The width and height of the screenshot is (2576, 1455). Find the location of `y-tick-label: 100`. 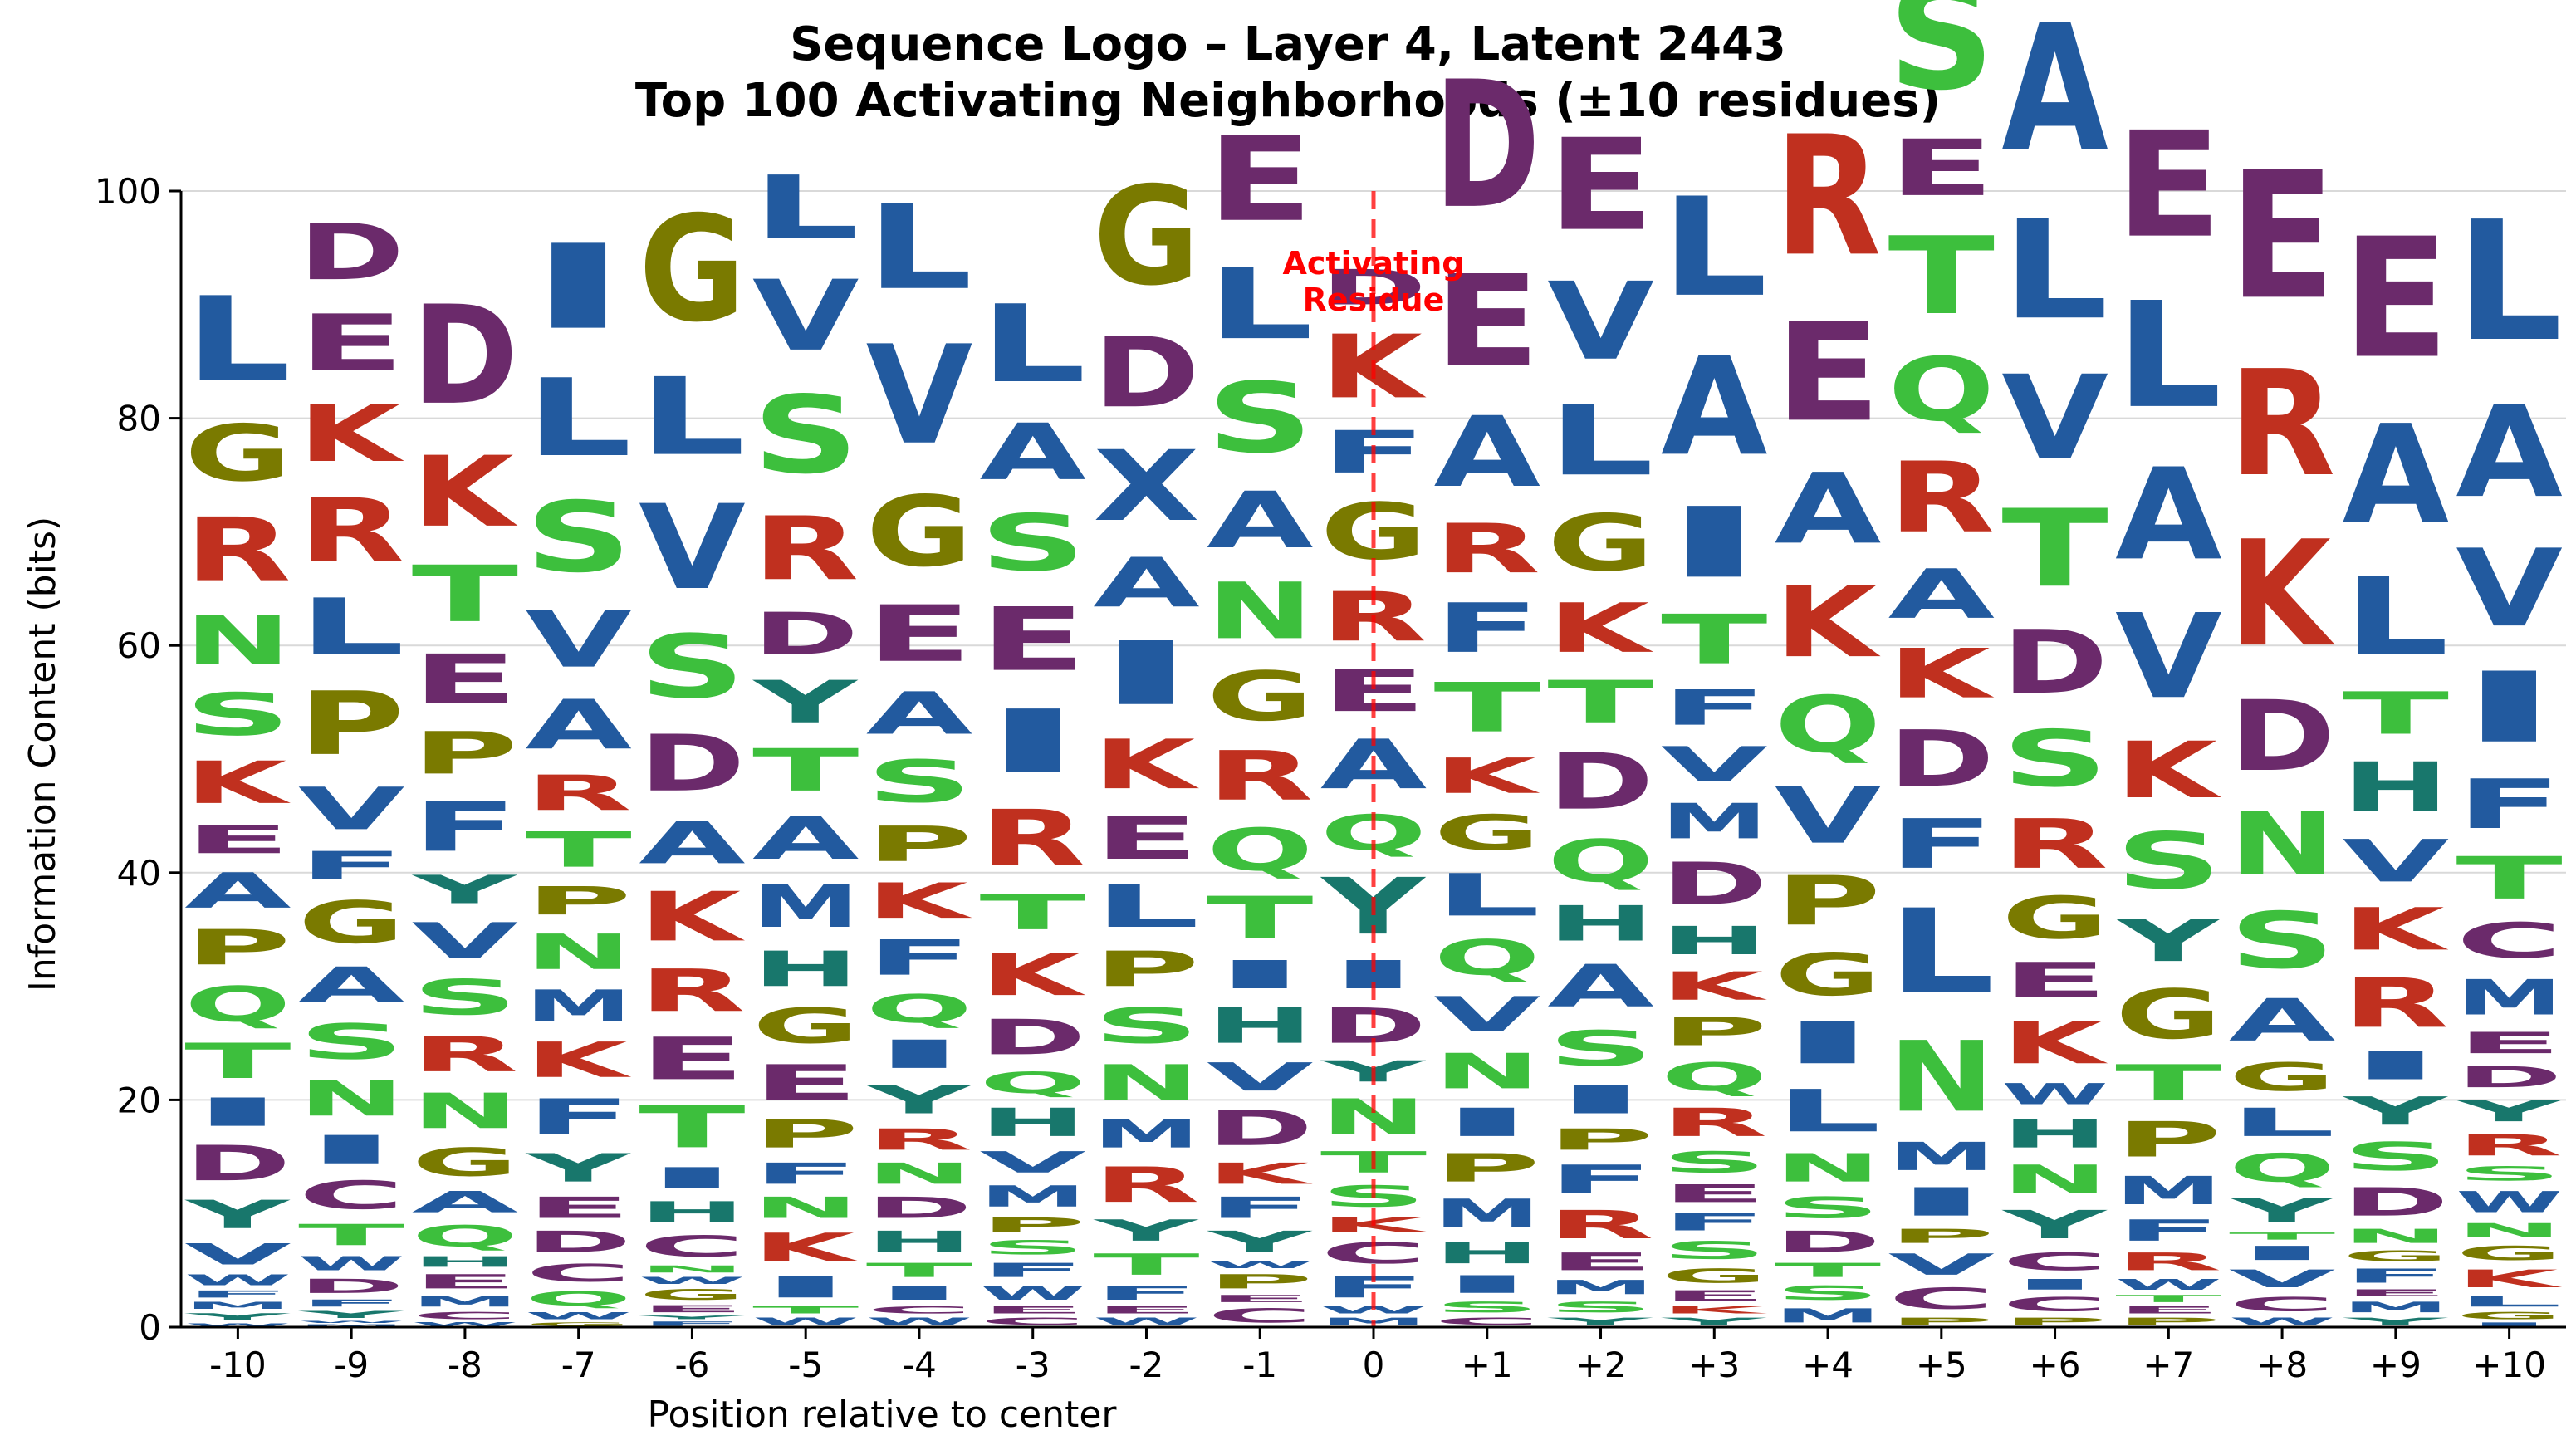

y-tick-label: 100 is located at coordinates (128, 191).